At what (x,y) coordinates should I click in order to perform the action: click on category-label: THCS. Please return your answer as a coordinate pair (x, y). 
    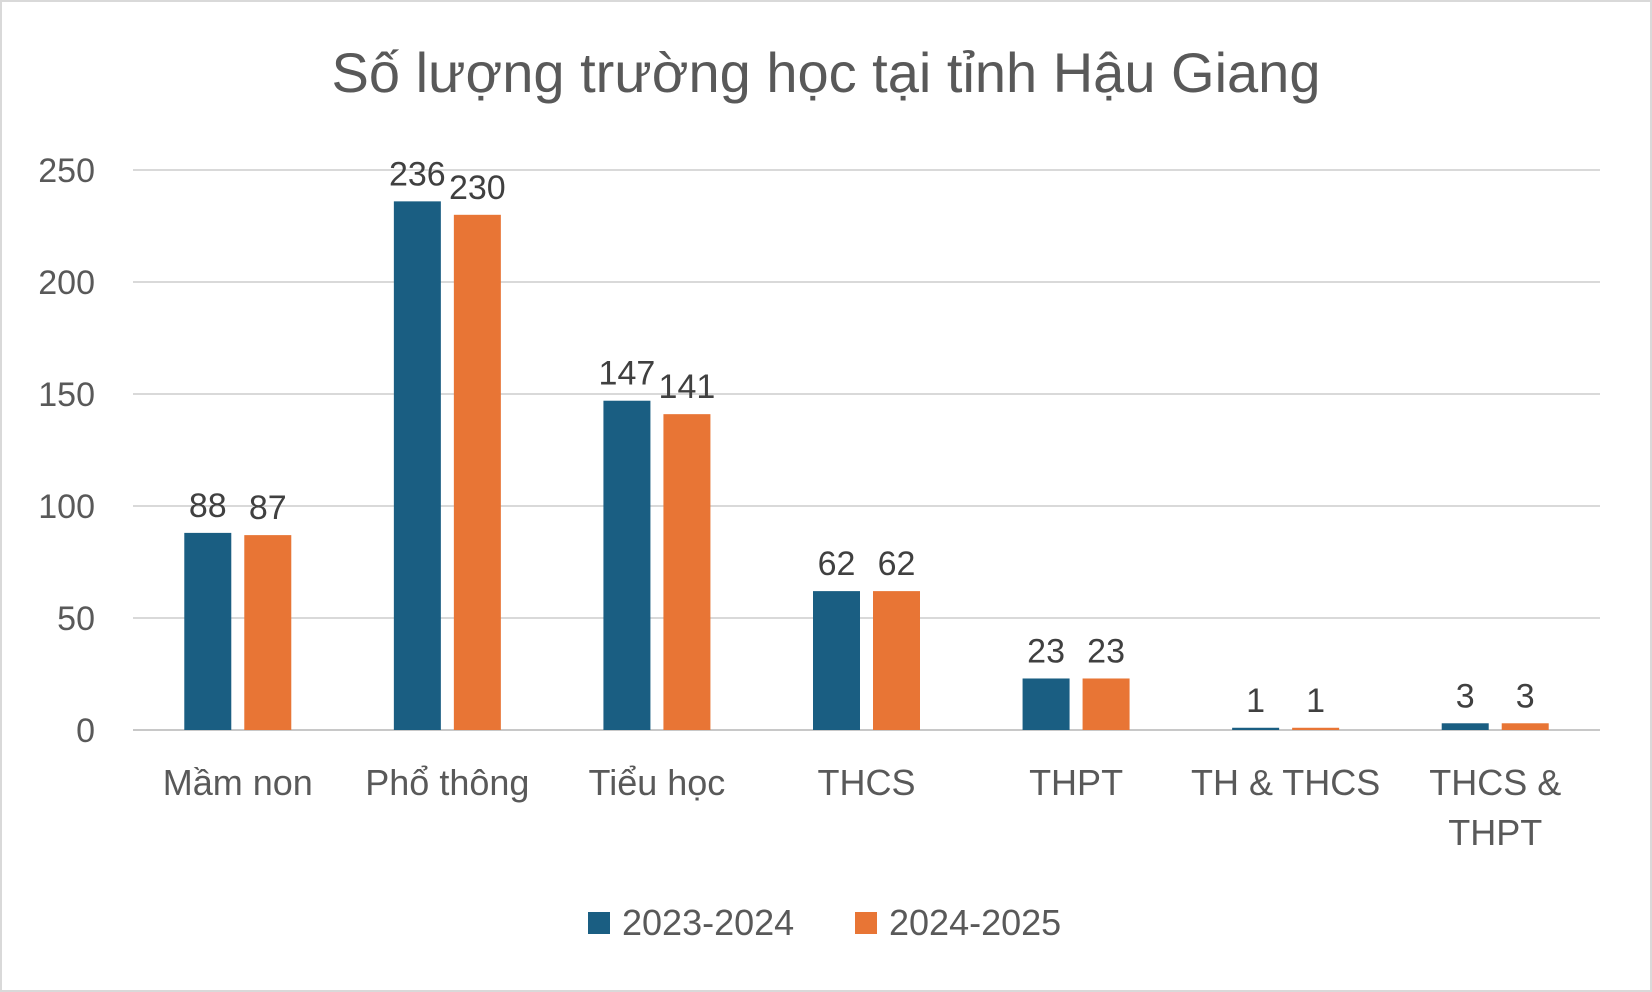
    Looking at the image, I should click on (867, 782).